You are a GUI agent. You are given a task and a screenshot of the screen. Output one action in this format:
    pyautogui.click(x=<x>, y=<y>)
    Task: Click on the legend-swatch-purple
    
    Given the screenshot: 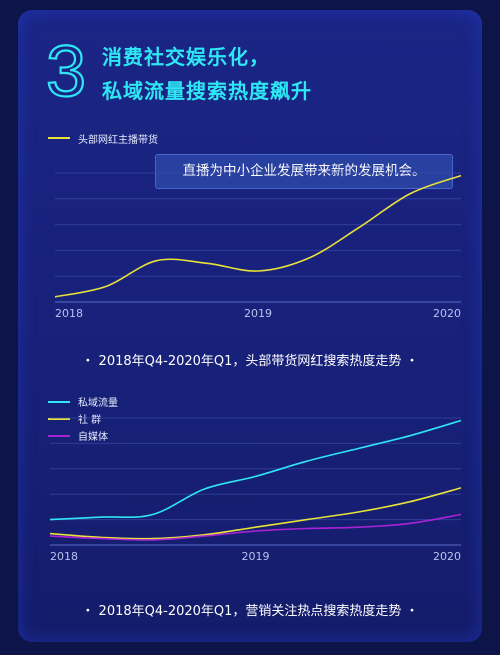 What is the action you would take?
    pyautogui.click(x=59, y=435)
    